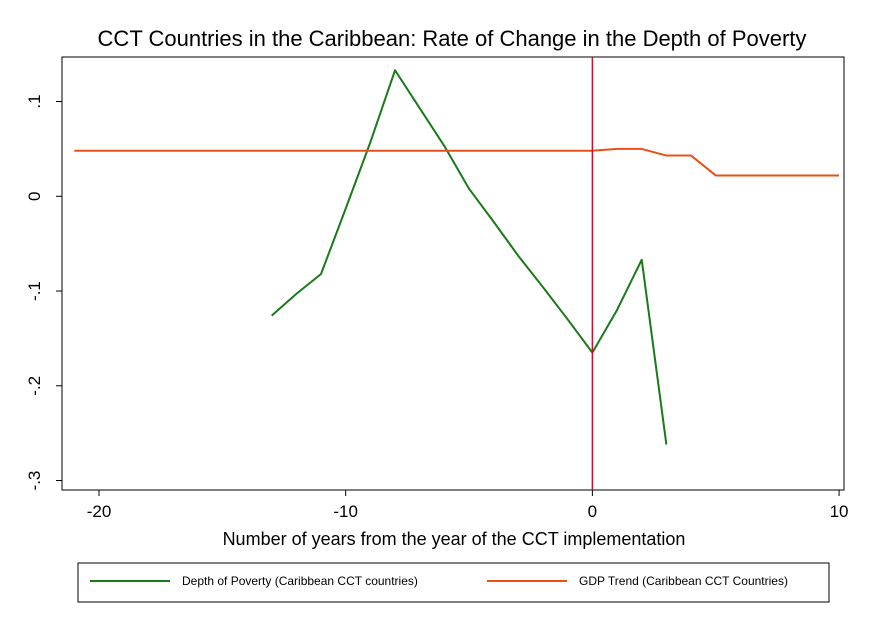 Image resolution: width=869 pixels, height=632 pixels. What do you see at coordinates (592, 511) in the screenshot?
I see `x-tick-label: 0` at bounding box center [592, 511].